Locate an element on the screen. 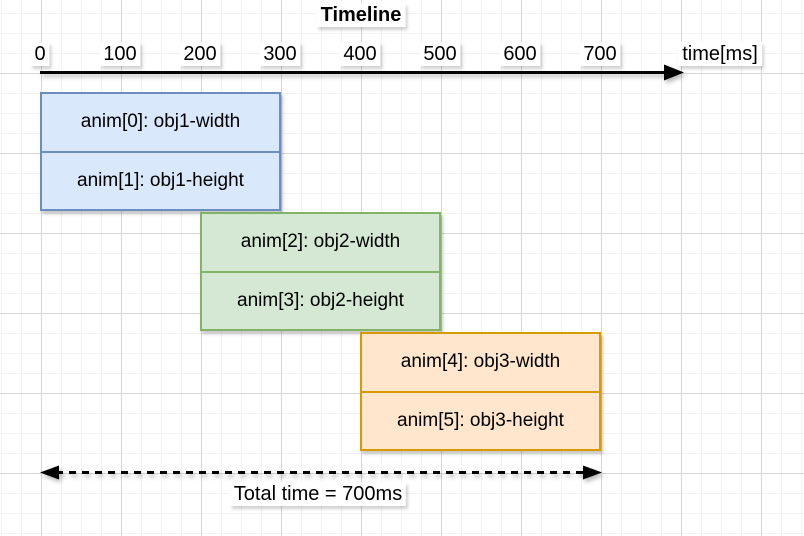  total-time-label: Total time = 700ms is located at coordinates (318, 494).